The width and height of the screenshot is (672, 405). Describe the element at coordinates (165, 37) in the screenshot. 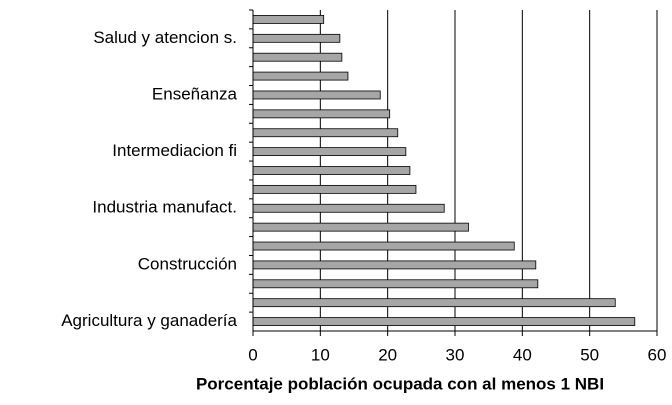

I see `y-tick-label: Salud y atencion s.` at that location.